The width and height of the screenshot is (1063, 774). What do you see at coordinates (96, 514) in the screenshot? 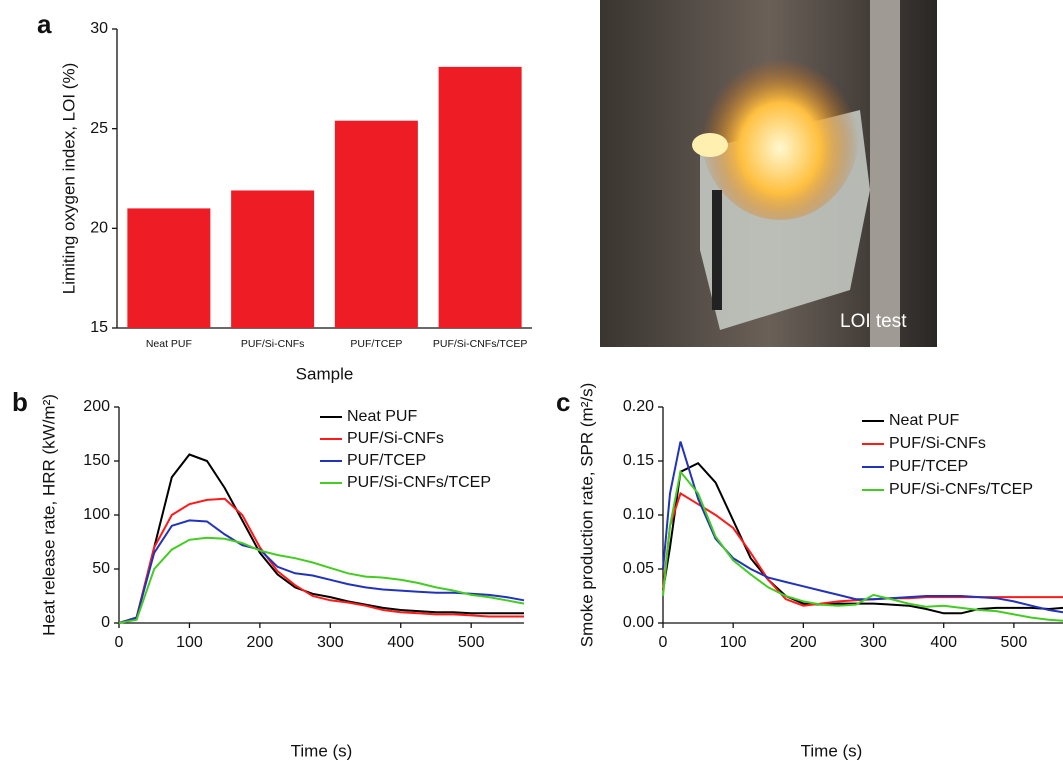
I see `y-tick-label: 100` at bounding box center [96, 514].